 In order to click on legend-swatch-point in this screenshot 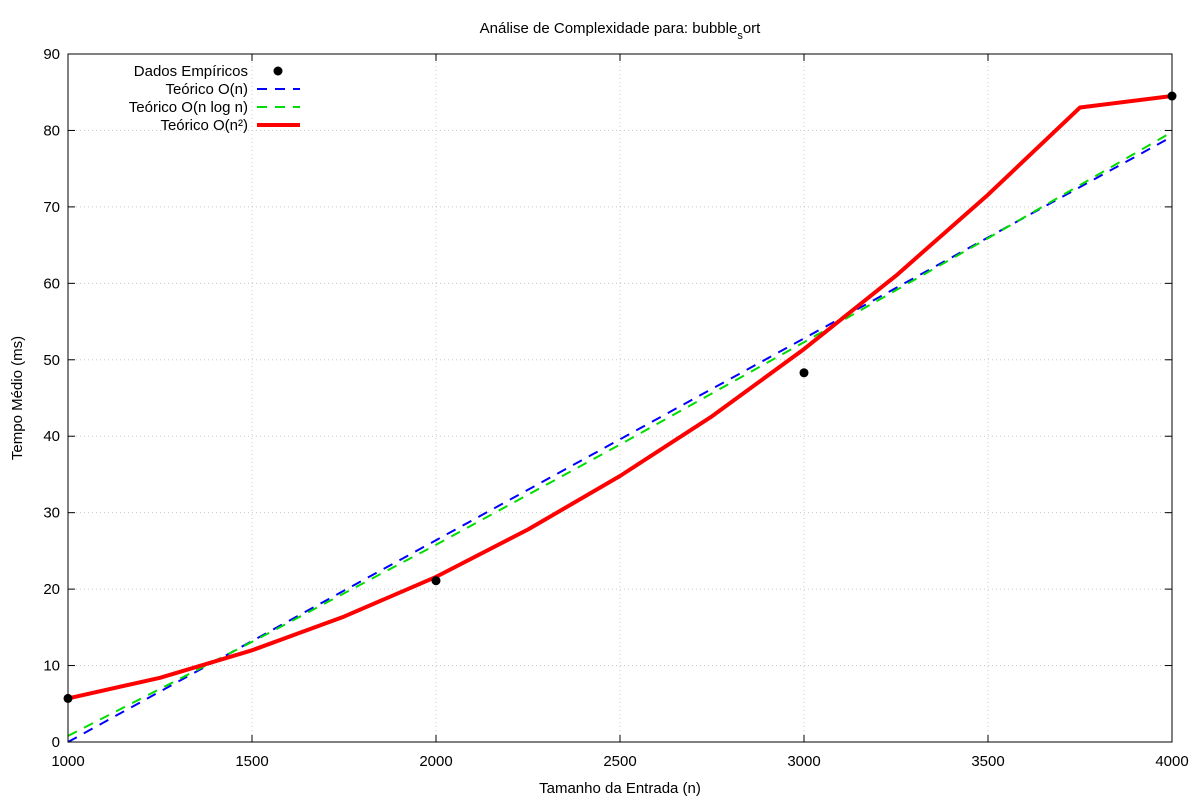, I will do `click(278, 71)`.